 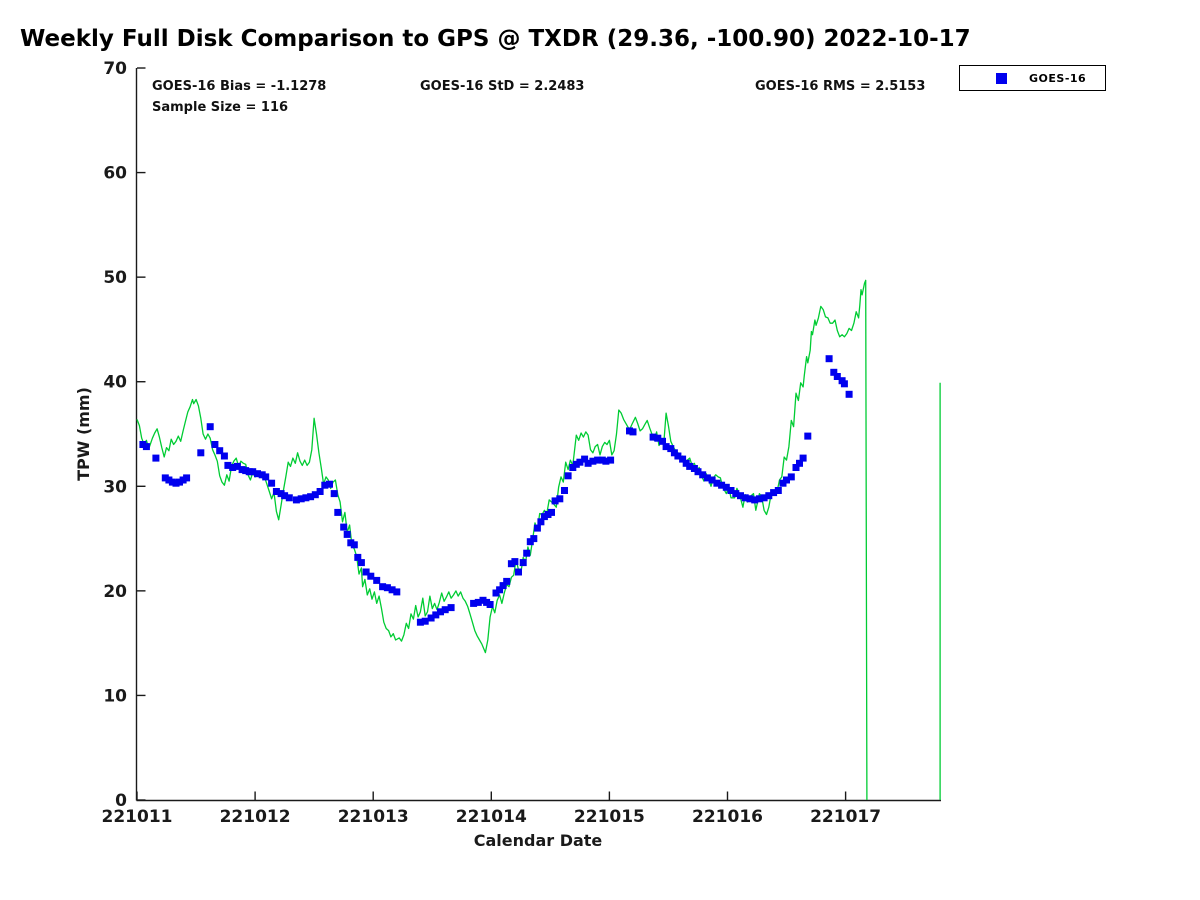 I want to click on x-tick-label: 221015, so click(x=609, y=817).